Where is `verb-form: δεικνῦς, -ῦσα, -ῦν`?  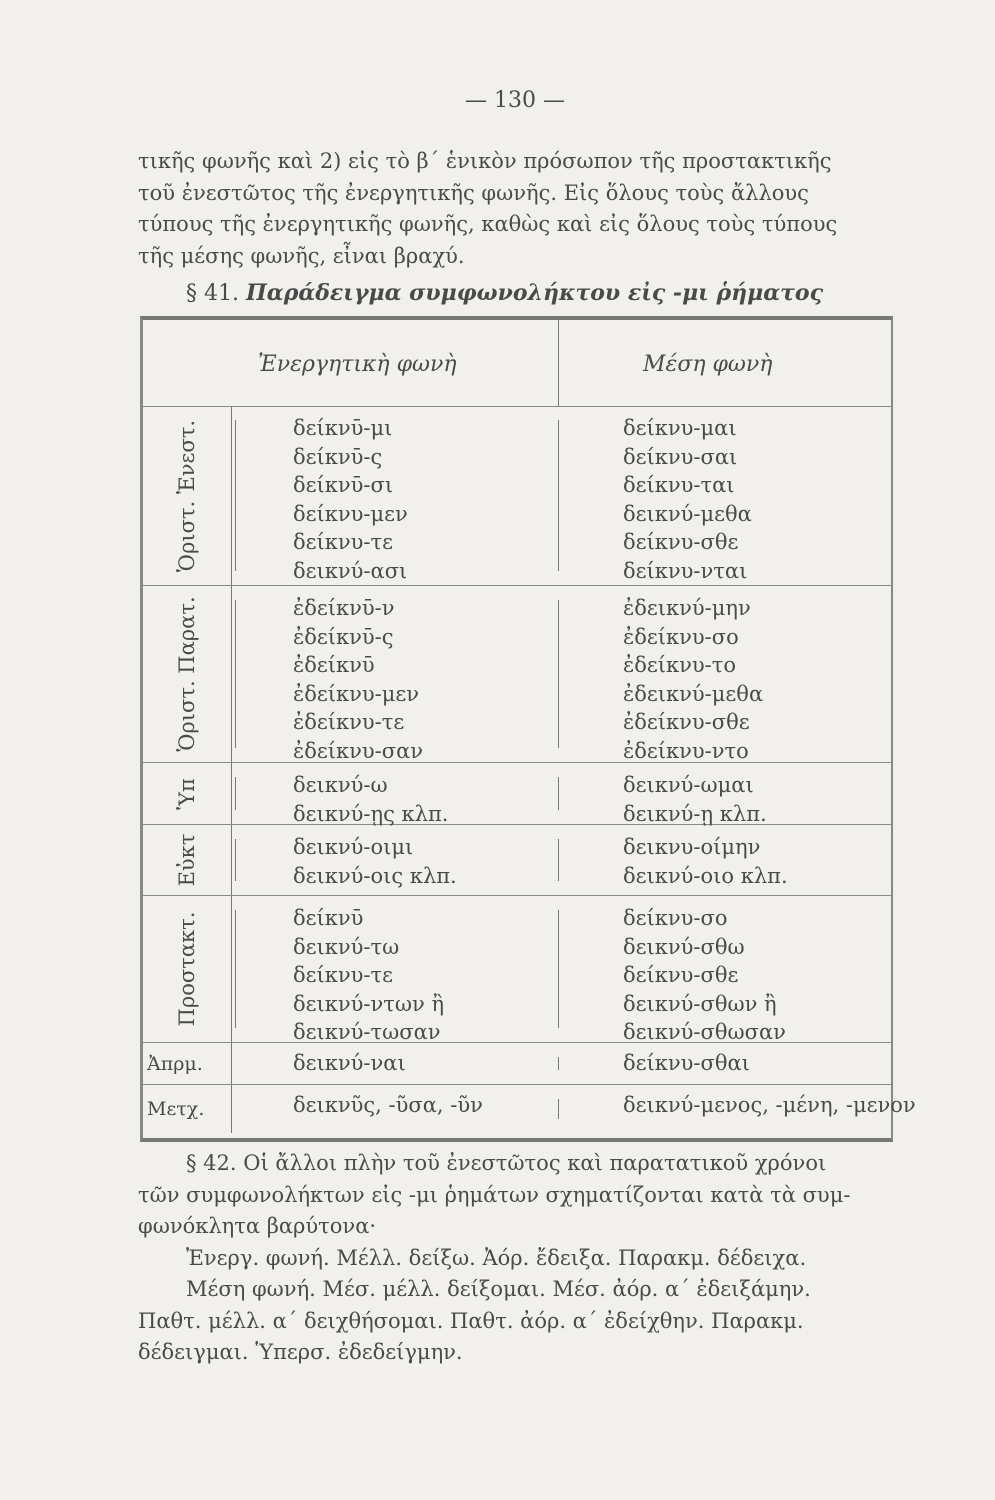
verb-form: δεικνῦς, -ῦσα, -ῦν is located at coordinates (388, 1105).